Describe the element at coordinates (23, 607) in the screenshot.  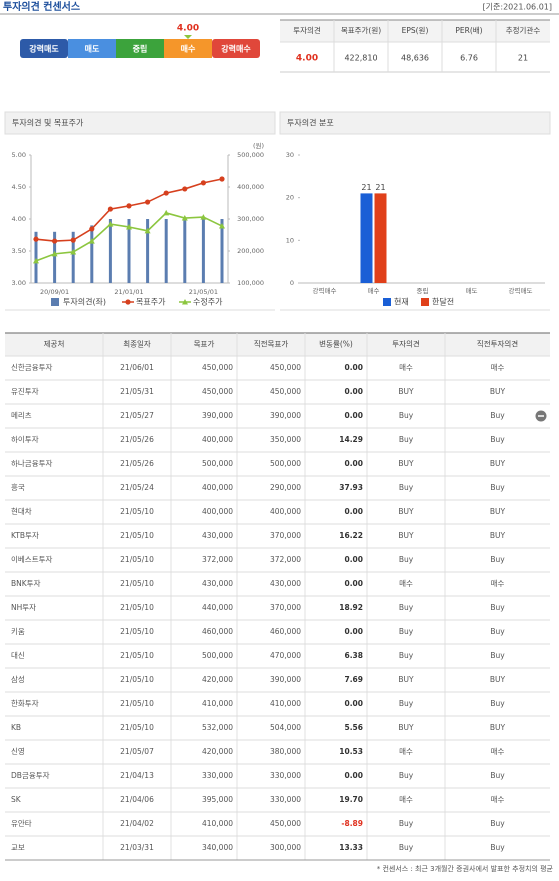
I see `table-cell: NH투자` at that location.